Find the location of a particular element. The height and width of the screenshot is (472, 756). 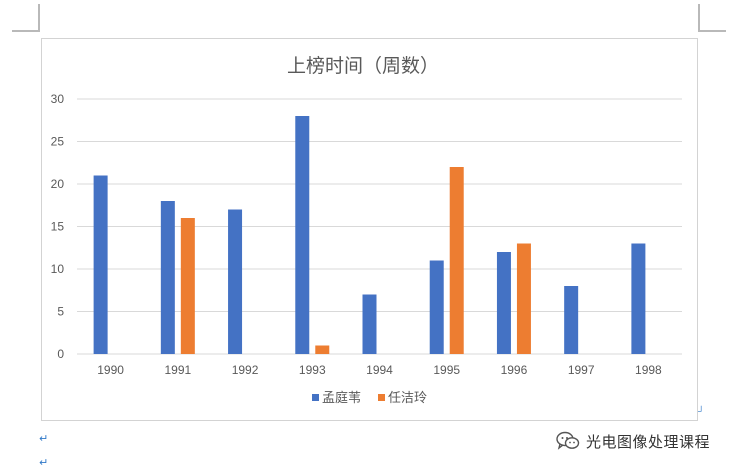

y-axis-ticks: 0 5 10 15 20 25 30 is located at coordinates (58, 226).